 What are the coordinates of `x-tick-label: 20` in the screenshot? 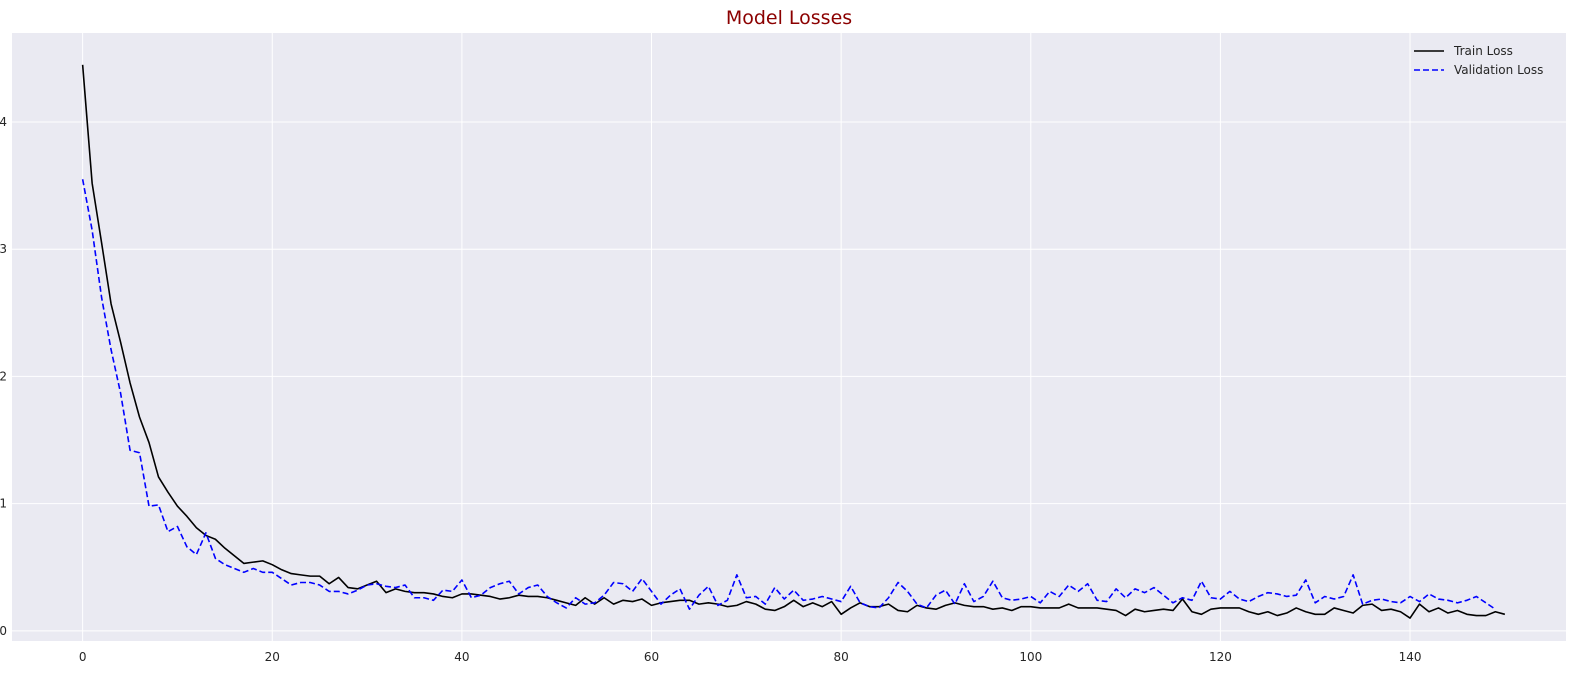 It's located at (272, 657).